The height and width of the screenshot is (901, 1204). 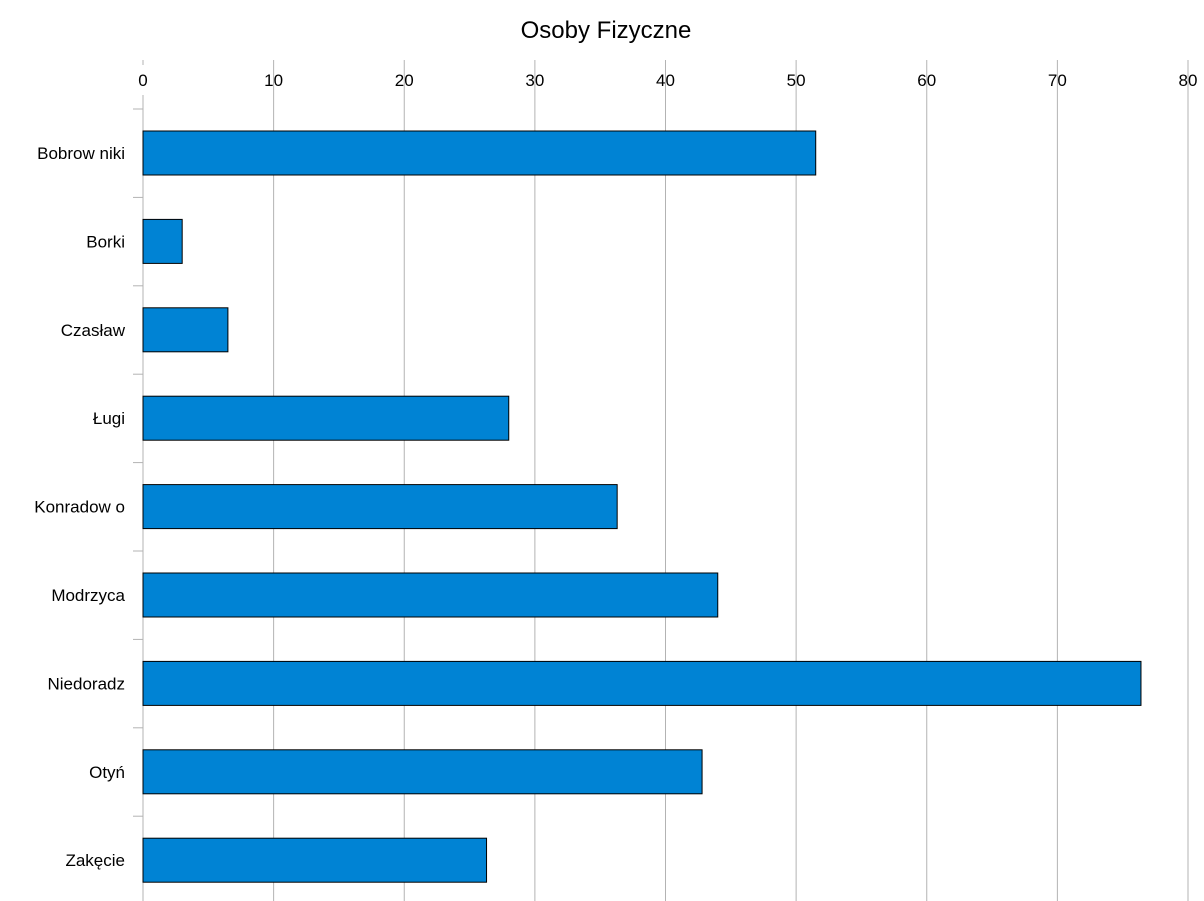 I want to click on x-tick-label: 0, so click(x=142, y=80).